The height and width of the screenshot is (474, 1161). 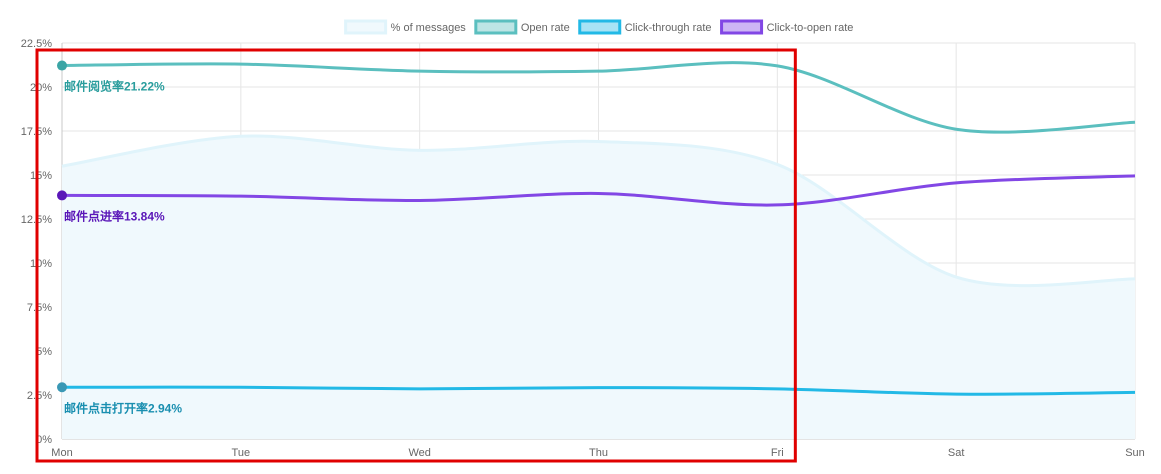 What do you see at coordinates (777, 453) in the screenshot?
I see `x-tick-label: Fri` at bounding box center [777, 453].